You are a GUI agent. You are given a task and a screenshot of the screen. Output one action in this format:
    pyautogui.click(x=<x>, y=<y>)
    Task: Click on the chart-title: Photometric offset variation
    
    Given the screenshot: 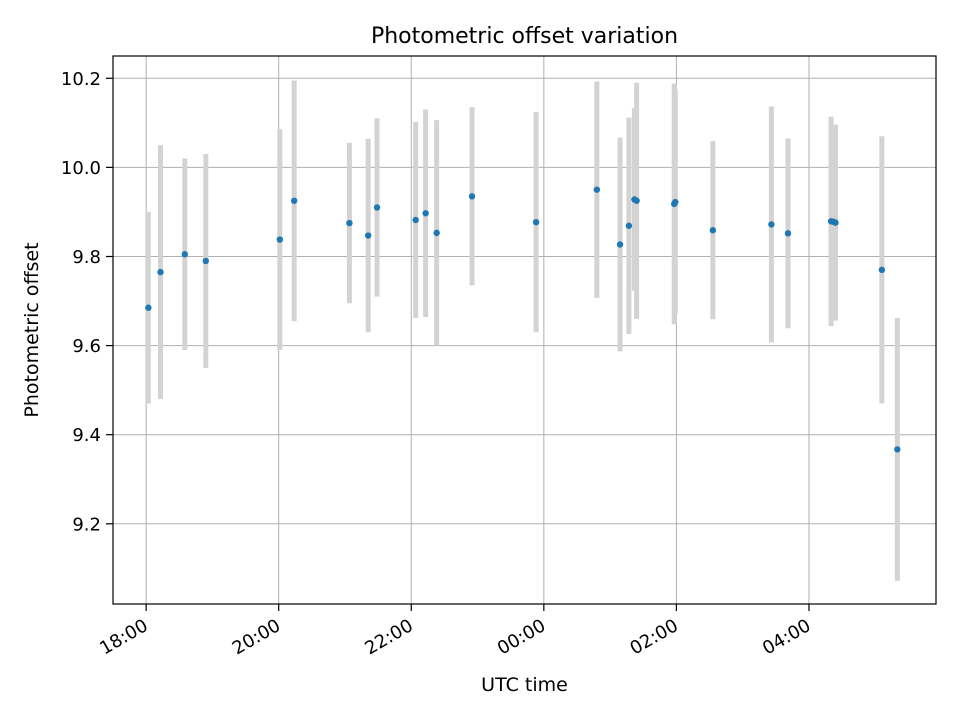 What is the action you would take?
    pyautogui.click(x=524, y=36)
    